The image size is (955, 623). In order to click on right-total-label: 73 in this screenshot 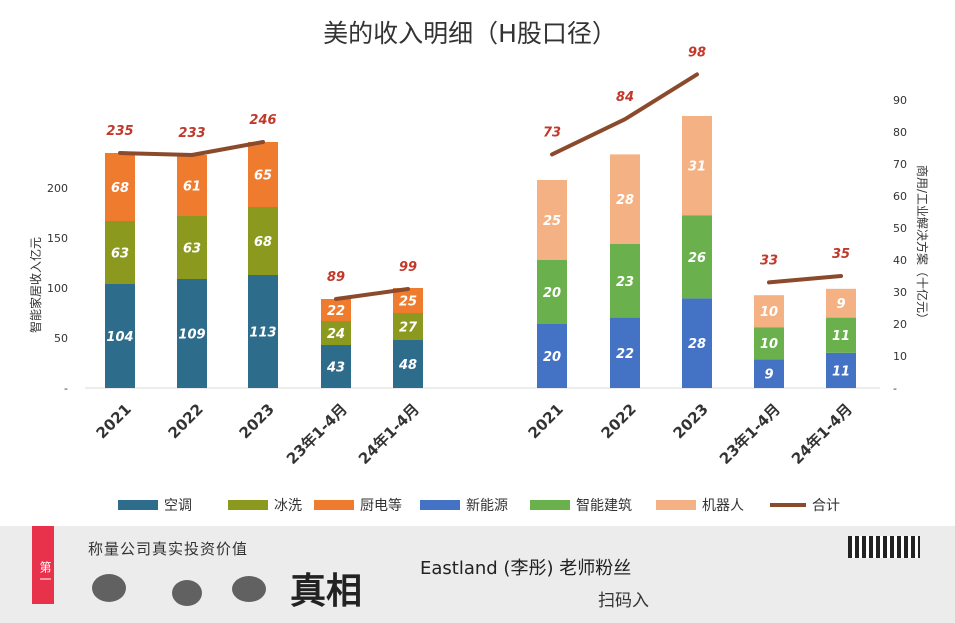, I will do `click(552, 132)`.